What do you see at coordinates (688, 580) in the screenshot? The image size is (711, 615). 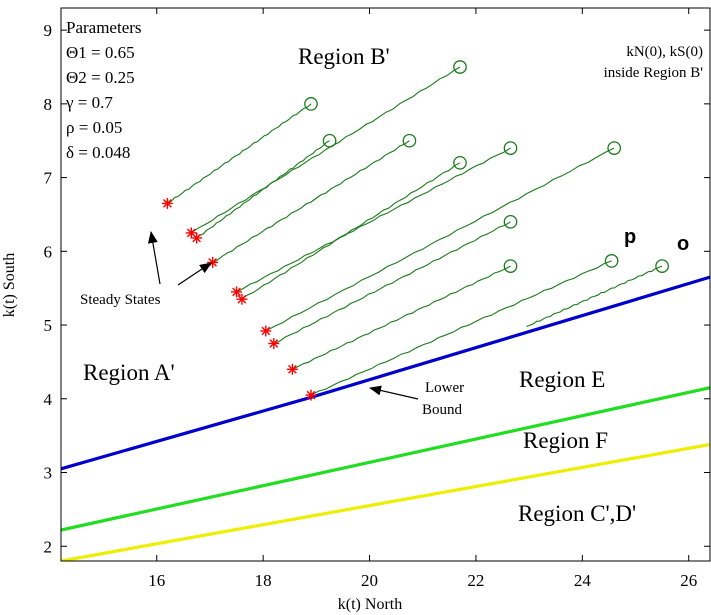 I see `x-tick-label: 26` at bounding box center [688, 580].